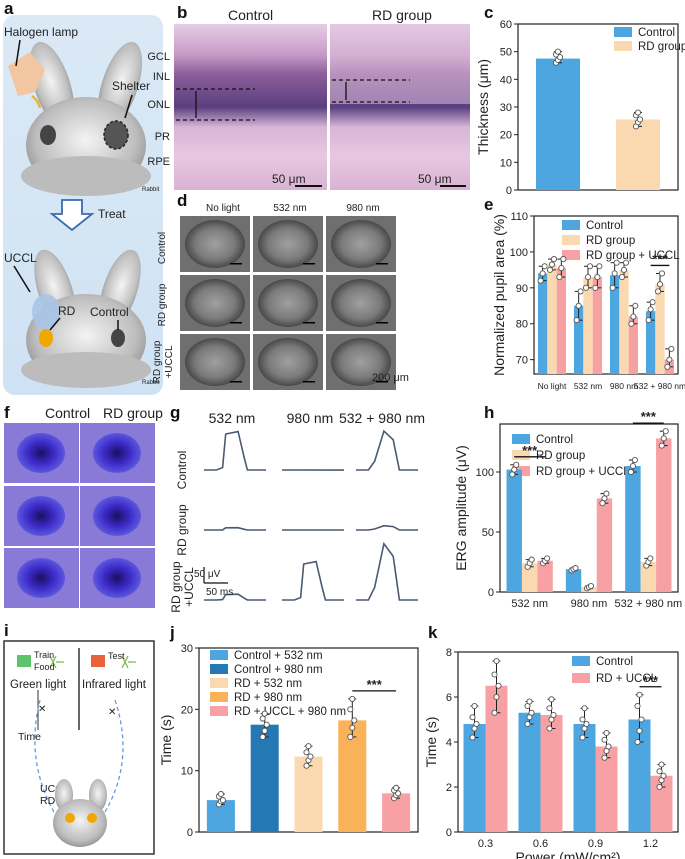 The width and height of the screenshot is (685, 859). Describe the element at coordinates (540, 844) in the screenshot. I see `x-tick-label: 0.6` at that location.